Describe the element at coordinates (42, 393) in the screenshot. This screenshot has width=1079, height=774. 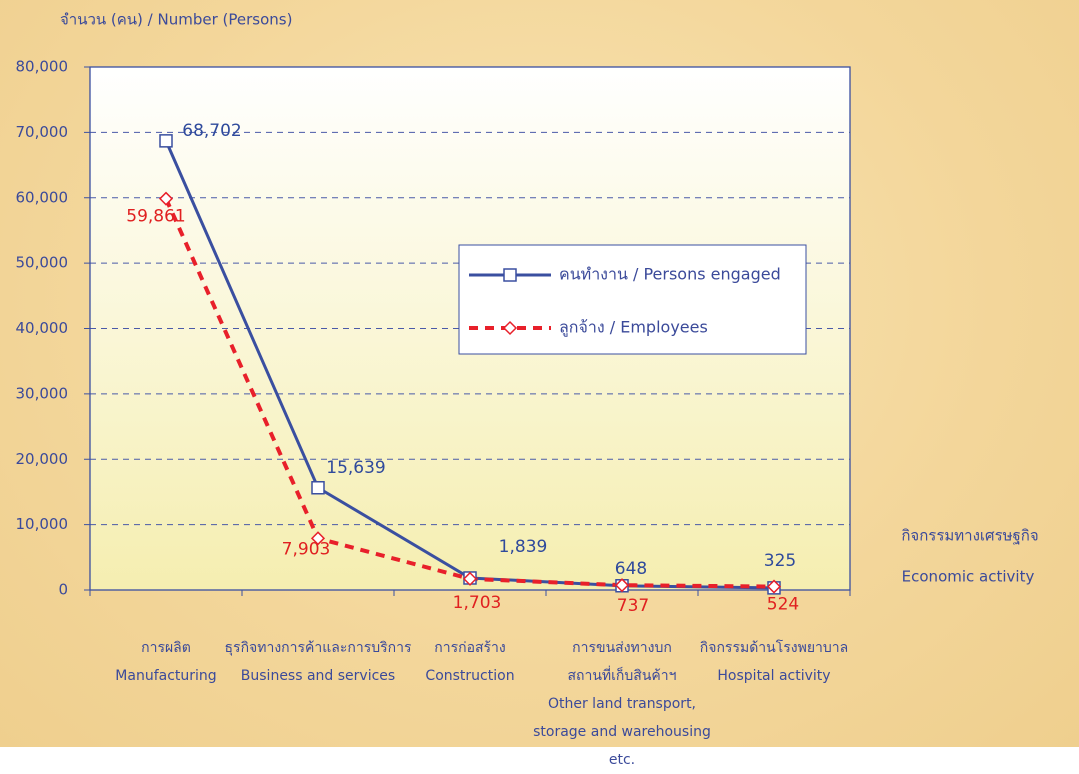
I see `y-tick-label: 30,000` at that location.